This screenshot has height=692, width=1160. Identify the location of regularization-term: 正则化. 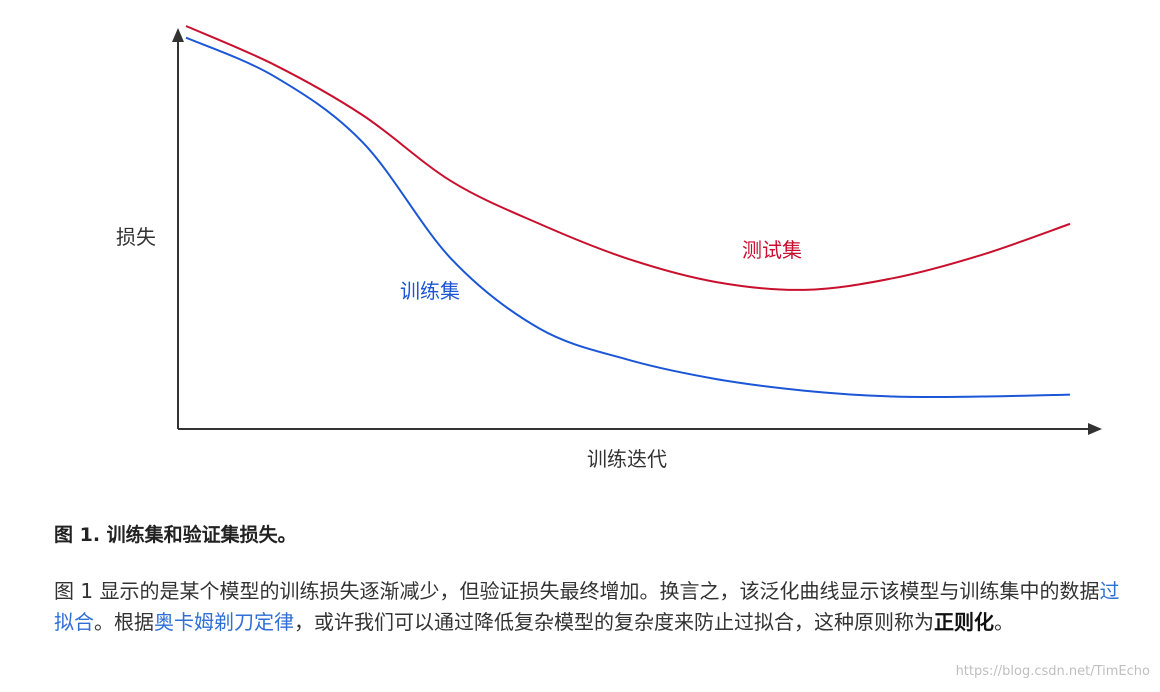
(964, 622).